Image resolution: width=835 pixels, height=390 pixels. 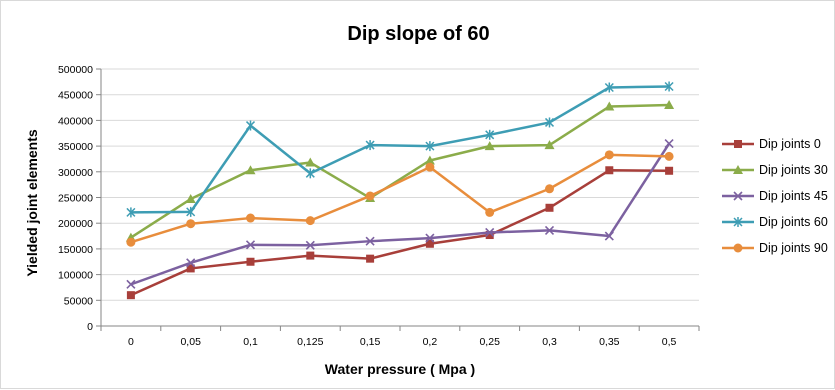 I want to click on legend-item: Dip joints 90, so click(x=774, y=248).